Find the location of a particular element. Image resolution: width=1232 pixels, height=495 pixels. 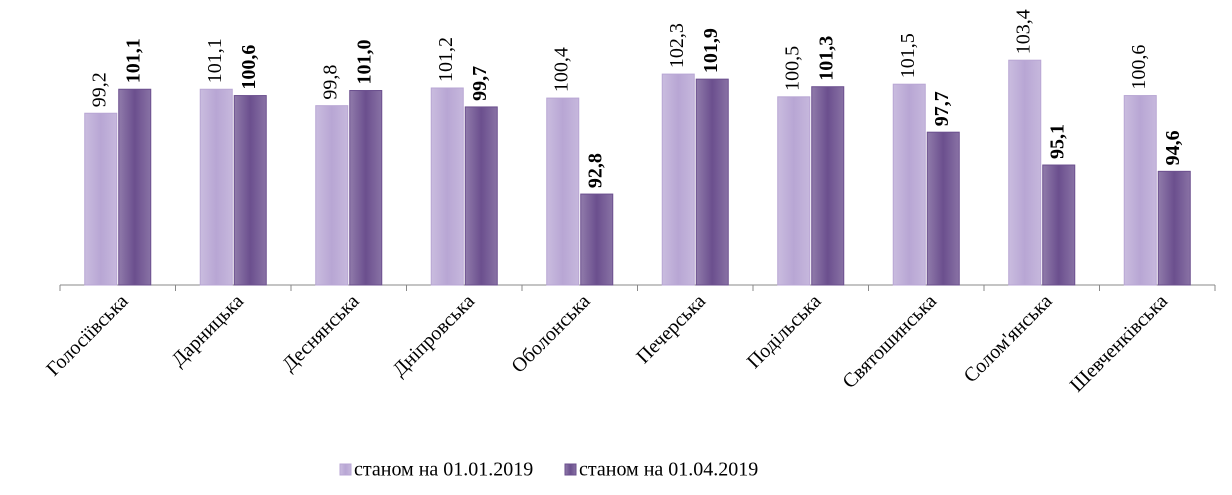

data-label: 94,6 is located at coordinates (1173, 147).